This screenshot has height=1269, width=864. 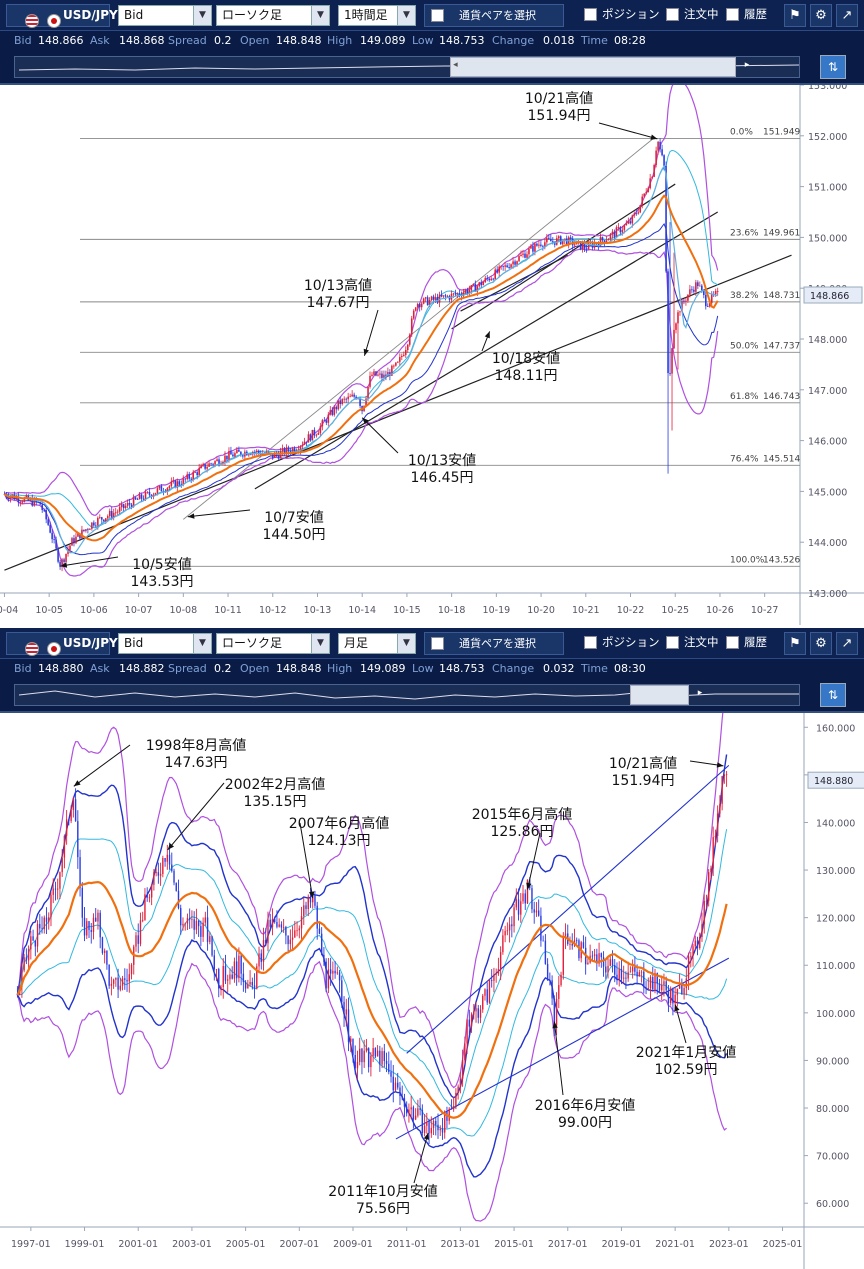 What do you see at coordinates (407, 67) in the screenshot?
I see `navigator-track: ◂ ▸` at bounding box center [407, 67].